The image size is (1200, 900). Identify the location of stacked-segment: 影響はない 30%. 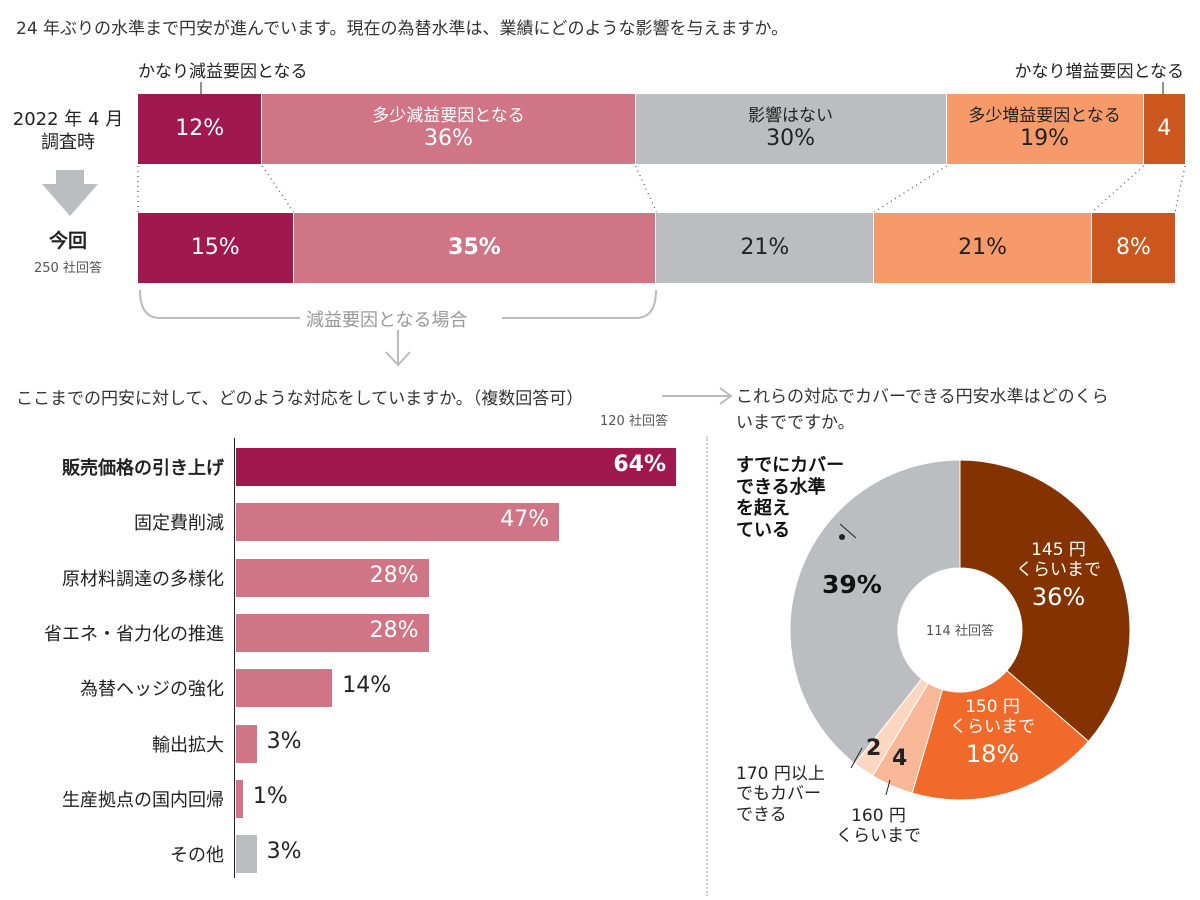
(791, 129).